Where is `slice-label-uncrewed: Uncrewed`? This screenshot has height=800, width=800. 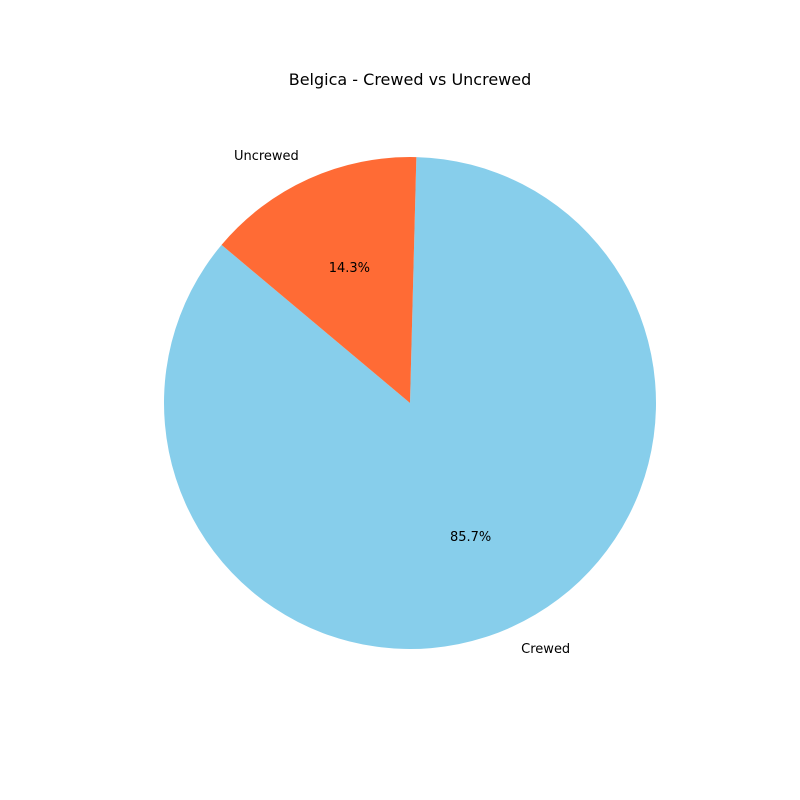
slice-label-uncrewed: Uncrewed is located at coordinates (266, 156).